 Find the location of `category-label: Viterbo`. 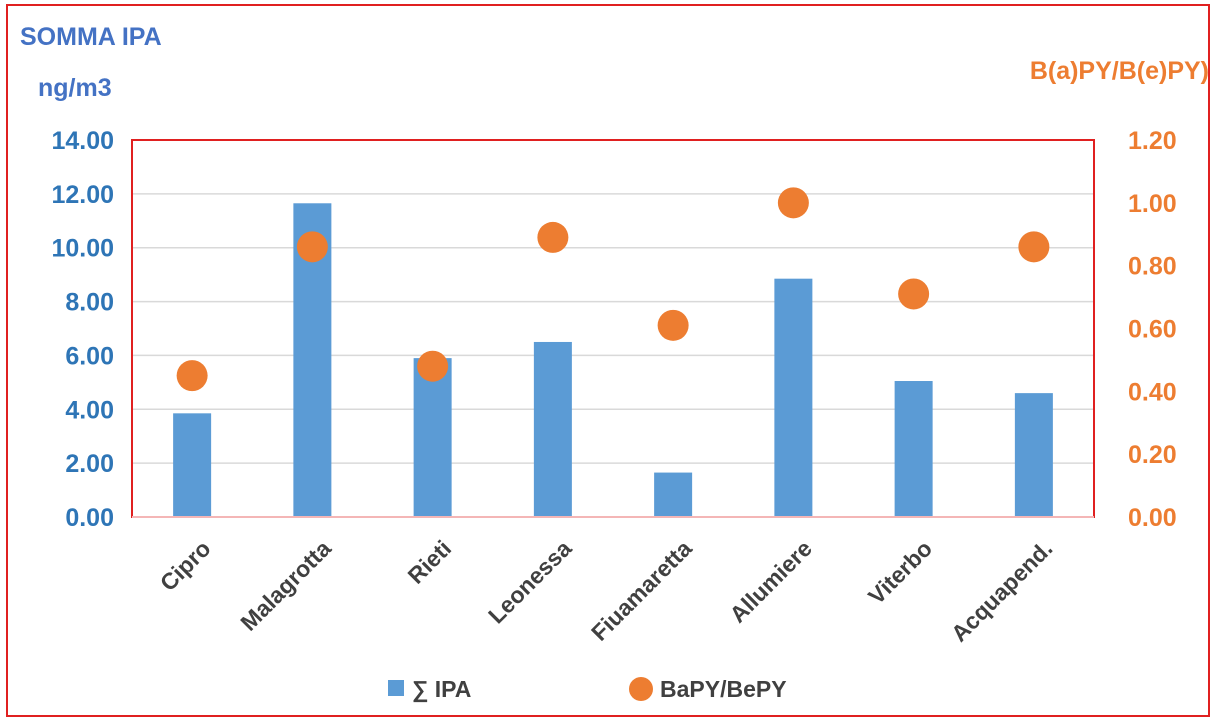

category-label: Viterbo is located at coordinates (900, 572).